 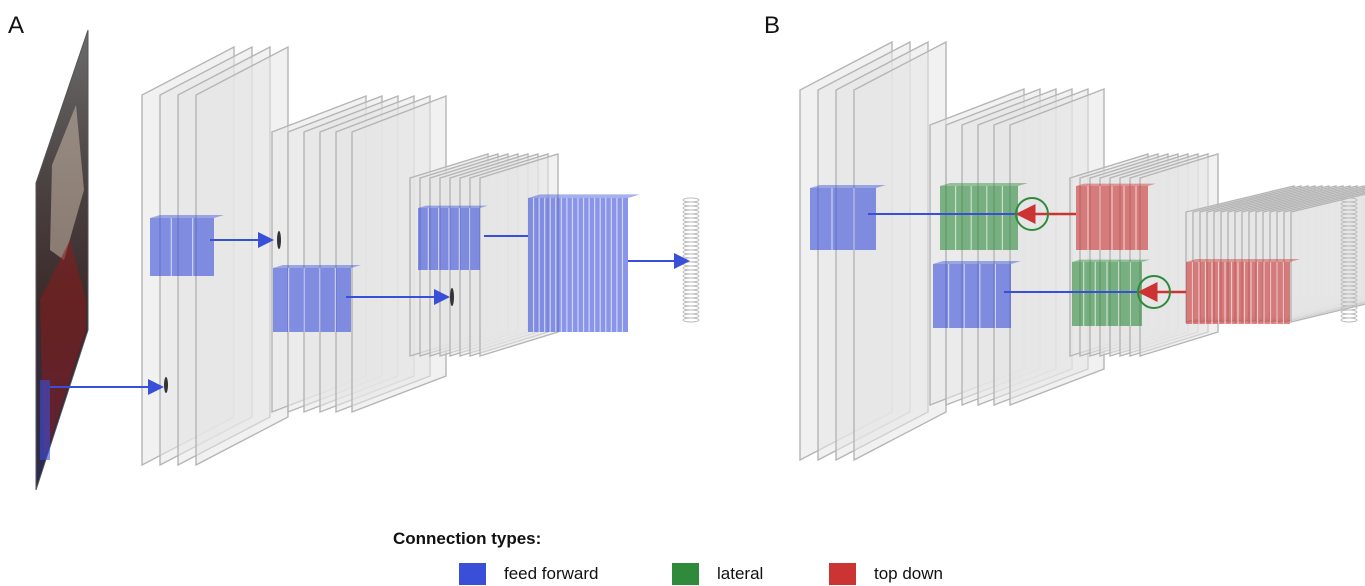 What do you see at coordinates (772, 25) in the screenshot?
I see `panel-label-b: B` at bounding box center [772, 25].